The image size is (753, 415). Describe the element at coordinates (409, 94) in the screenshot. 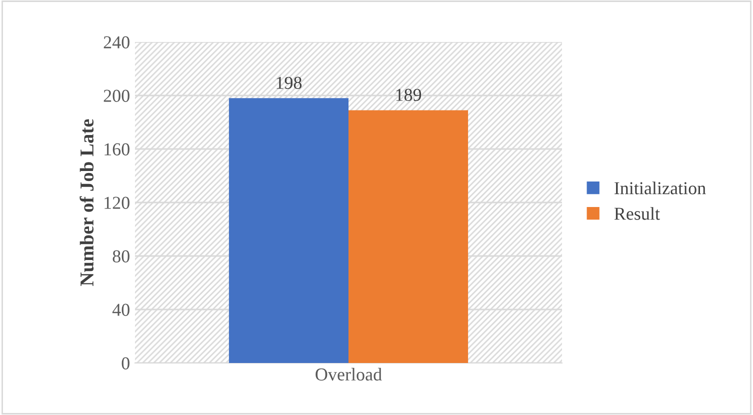

I see `data-label: 189` at that location.